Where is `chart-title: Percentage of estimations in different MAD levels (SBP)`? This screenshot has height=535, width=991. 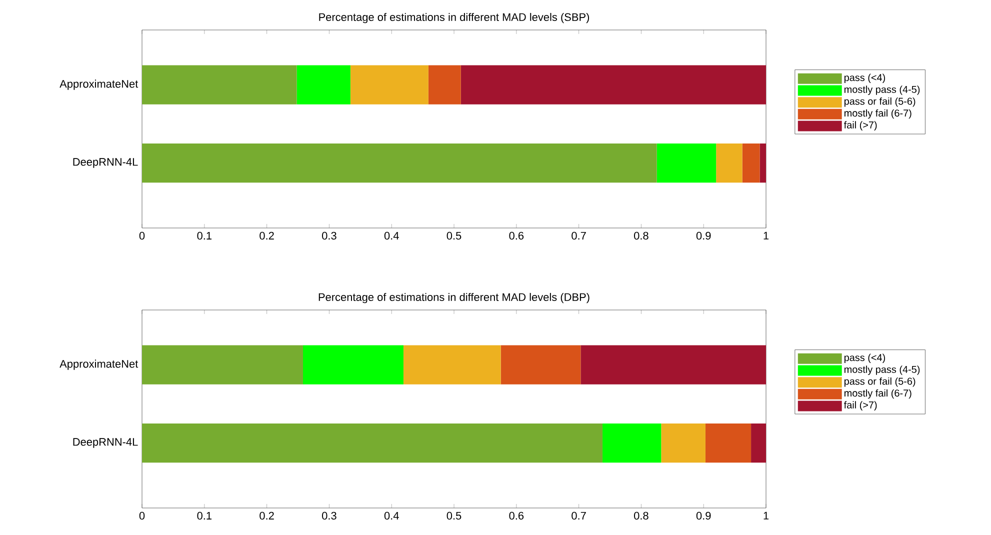 chart-title: Percentage of estimations in different MAD levels (SBP) is located at coordinates (454, 18).